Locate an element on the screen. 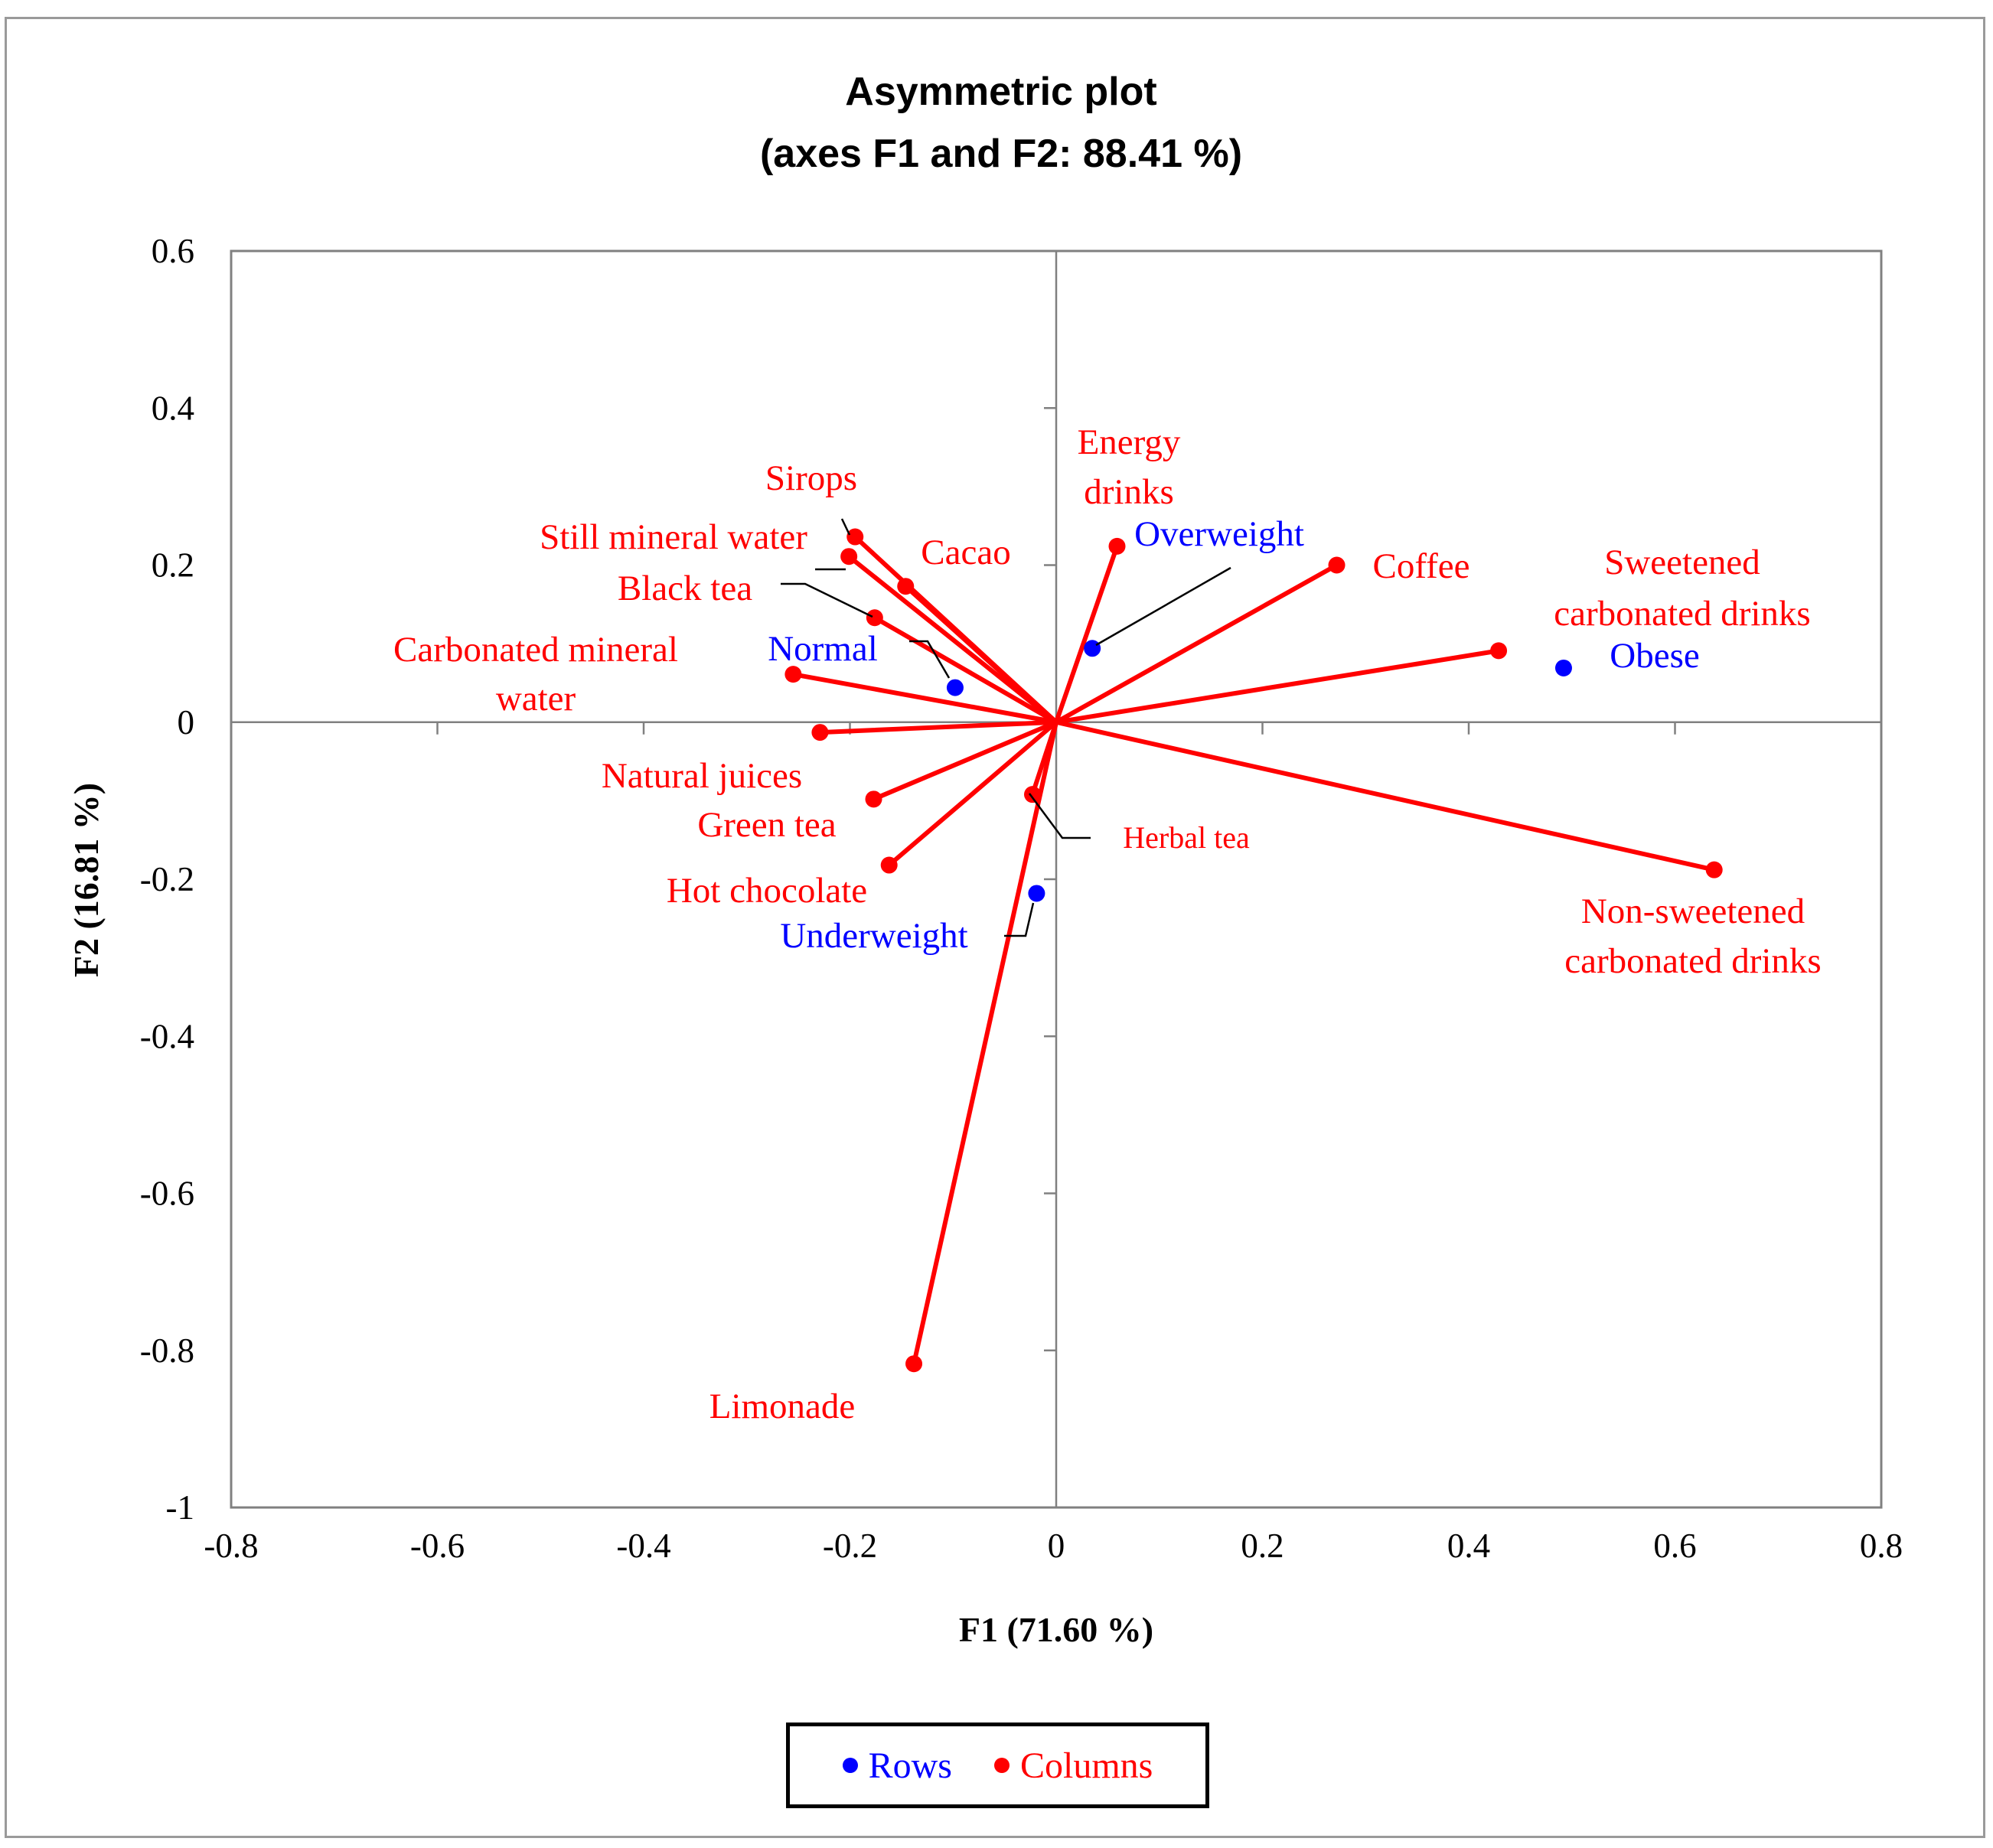  vector-still-mineral-water is located at coordinates (952, 640).